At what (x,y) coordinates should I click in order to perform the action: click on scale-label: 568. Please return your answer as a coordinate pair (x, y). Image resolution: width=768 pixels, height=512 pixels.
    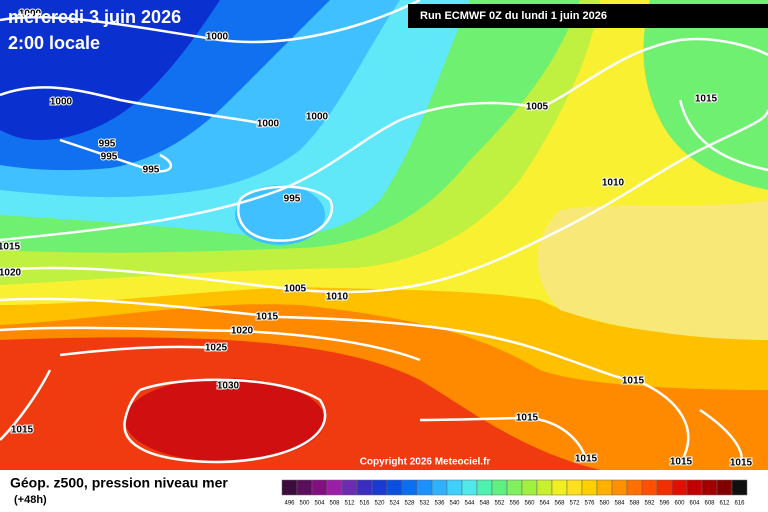
    Looking at the image, I should click on (559, 504).